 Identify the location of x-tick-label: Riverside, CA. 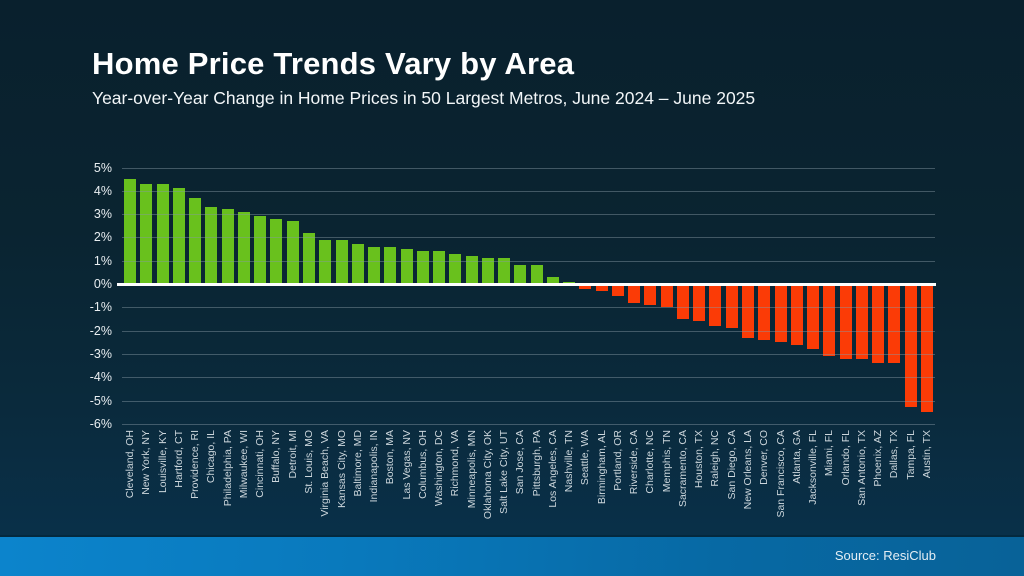
(634, 462).